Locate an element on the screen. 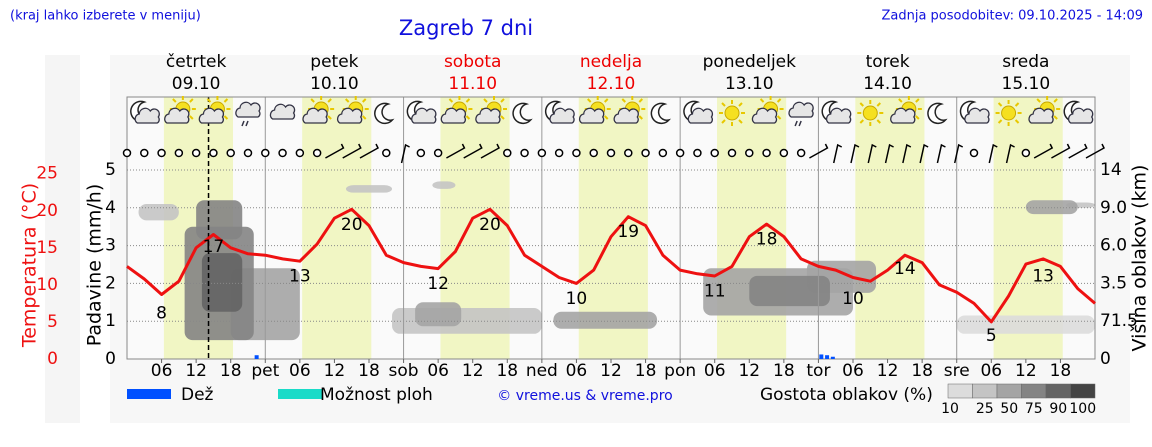  temperature-tick-label: 0 is located at coordinates (52, 359).